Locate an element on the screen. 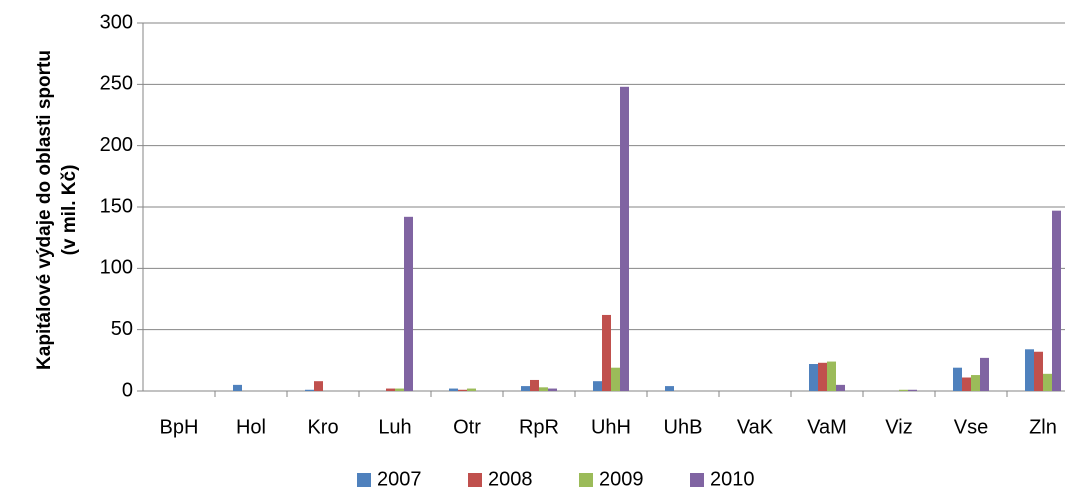  y-axis-title-line: (v mil. Kč) is located at coordinates (69, 210).